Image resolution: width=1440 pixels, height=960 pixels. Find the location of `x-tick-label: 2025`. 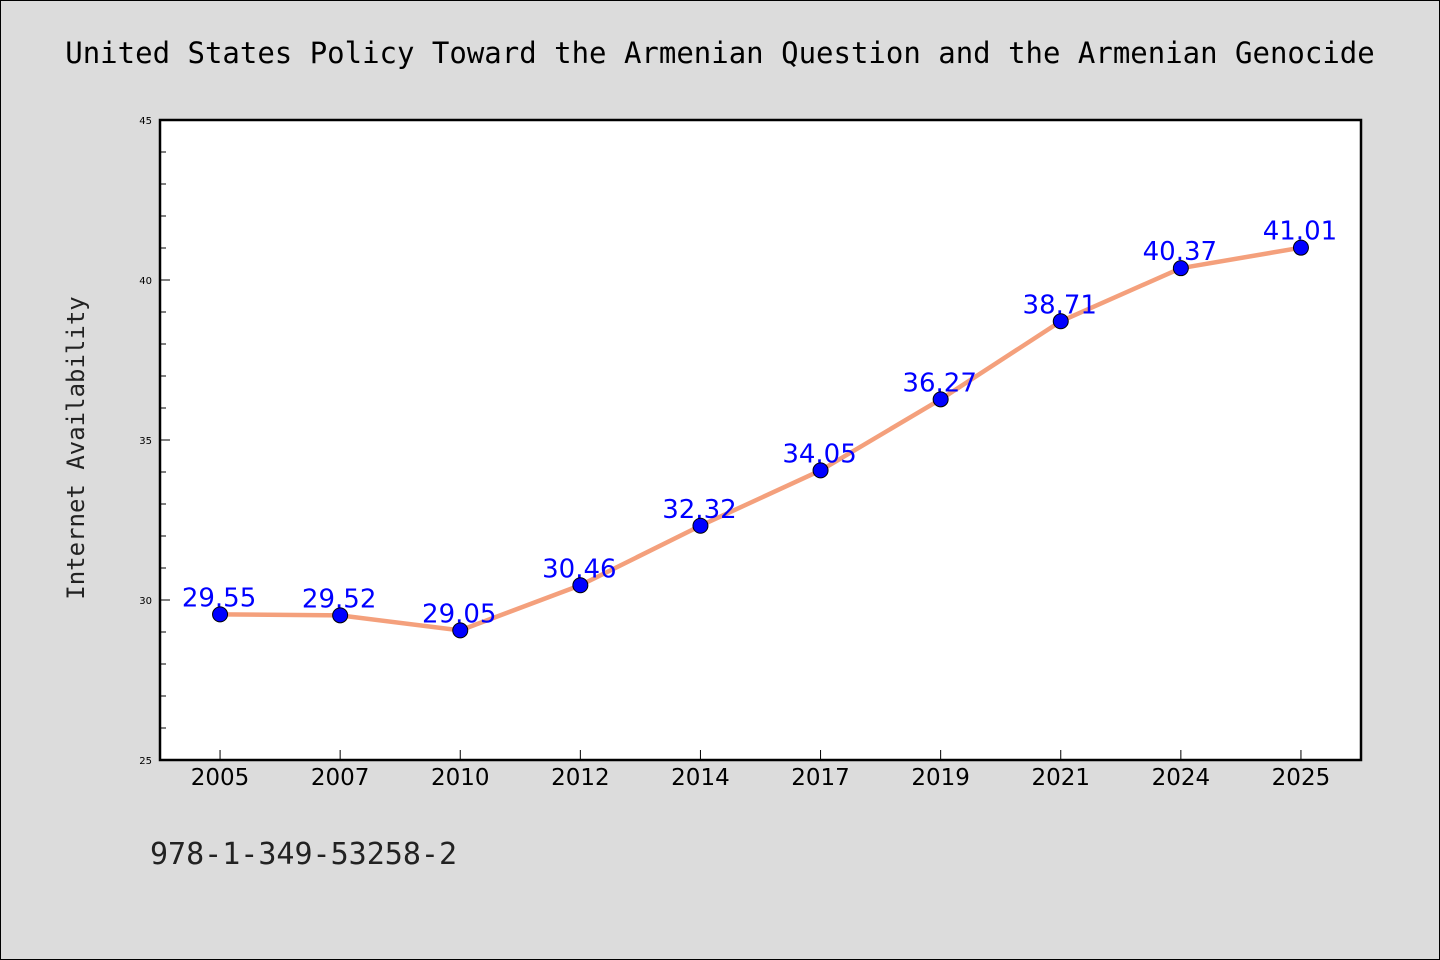

x-tick-label: 2025 is located at coordinates (1301, 778).